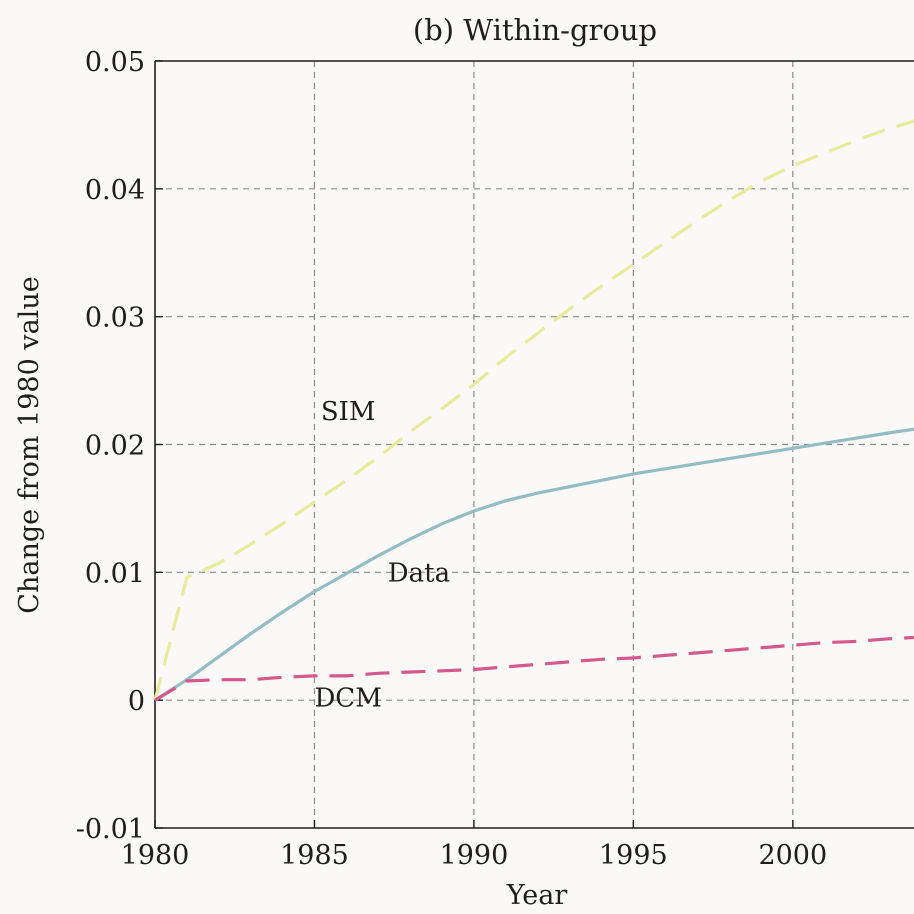 Image resolution: width=914 pixels, height=914 pixels. I want to click on x-tick-label: 1995, so click(633, 855).